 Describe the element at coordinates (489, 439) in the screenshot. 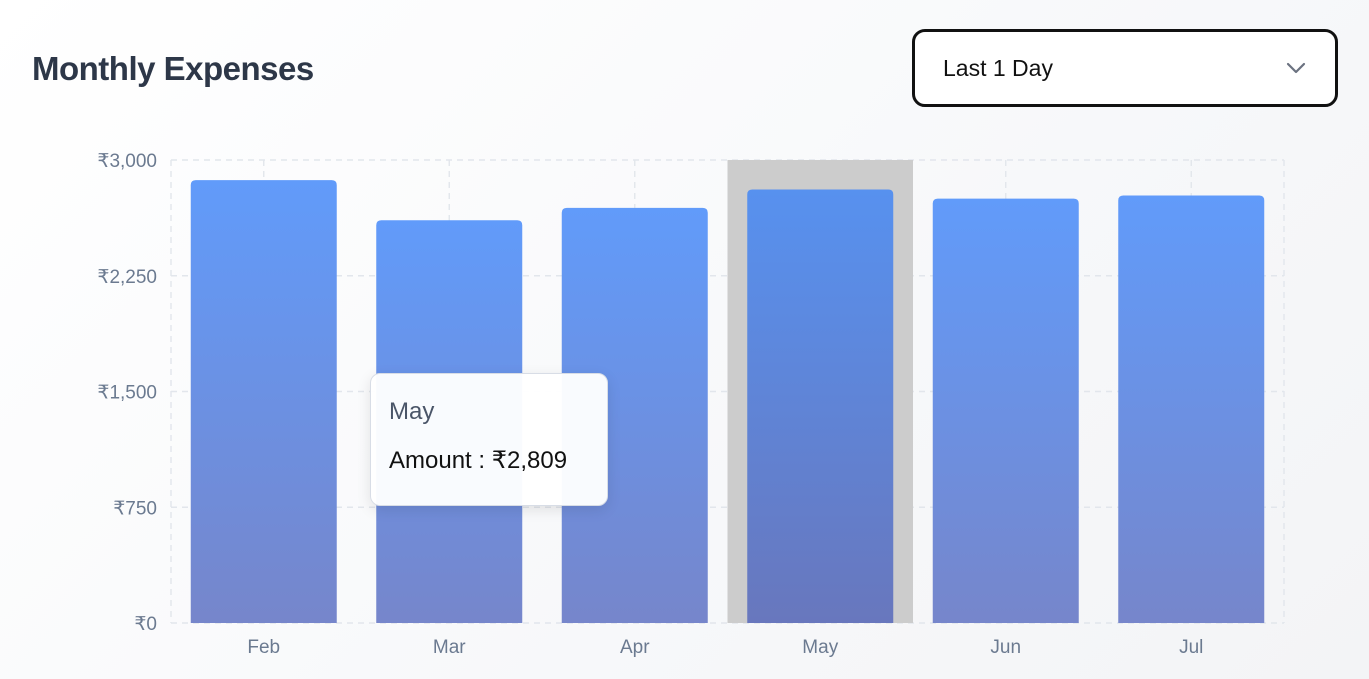

I see `chart-tooltip: May Amount : ₹2,809` at that location.